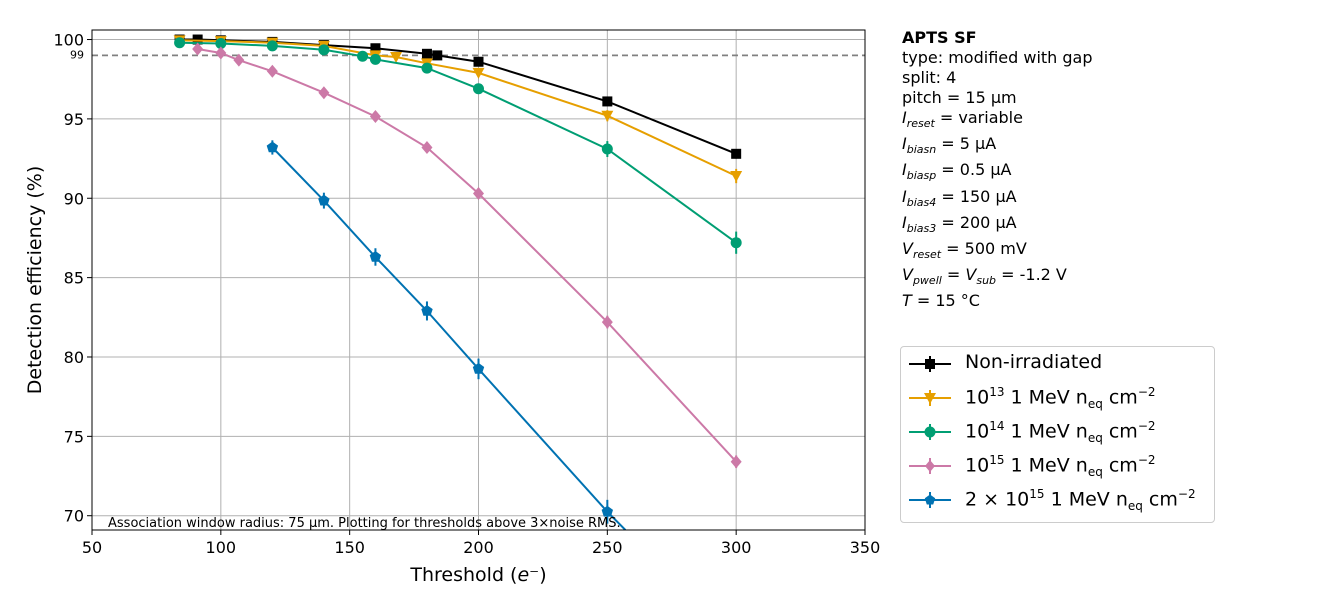  What do you see at coordinates (939, 37) in the screenshot?
I see `info-title: APTS SF` at bounding box center [939, 37].